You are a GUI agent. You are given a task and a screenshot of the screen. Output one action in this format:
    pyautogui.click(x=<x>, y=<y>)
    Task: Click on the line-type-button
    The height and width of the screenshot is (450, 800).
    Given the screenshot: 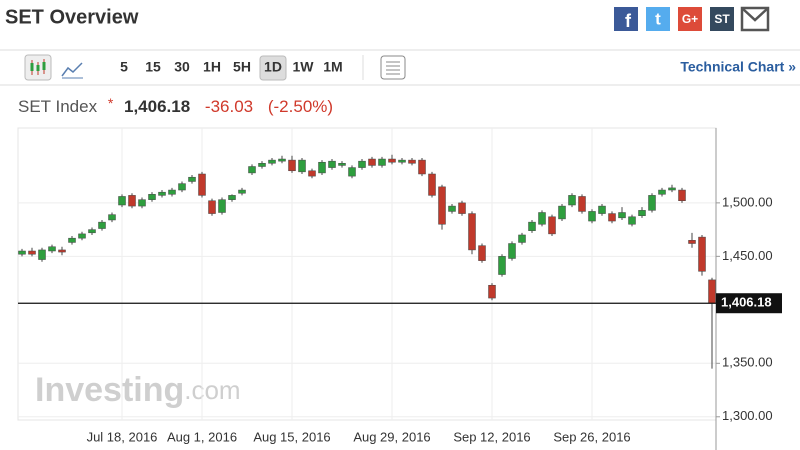 What is the action you would take?
    pyautogui.click(x=72, y=69)
    